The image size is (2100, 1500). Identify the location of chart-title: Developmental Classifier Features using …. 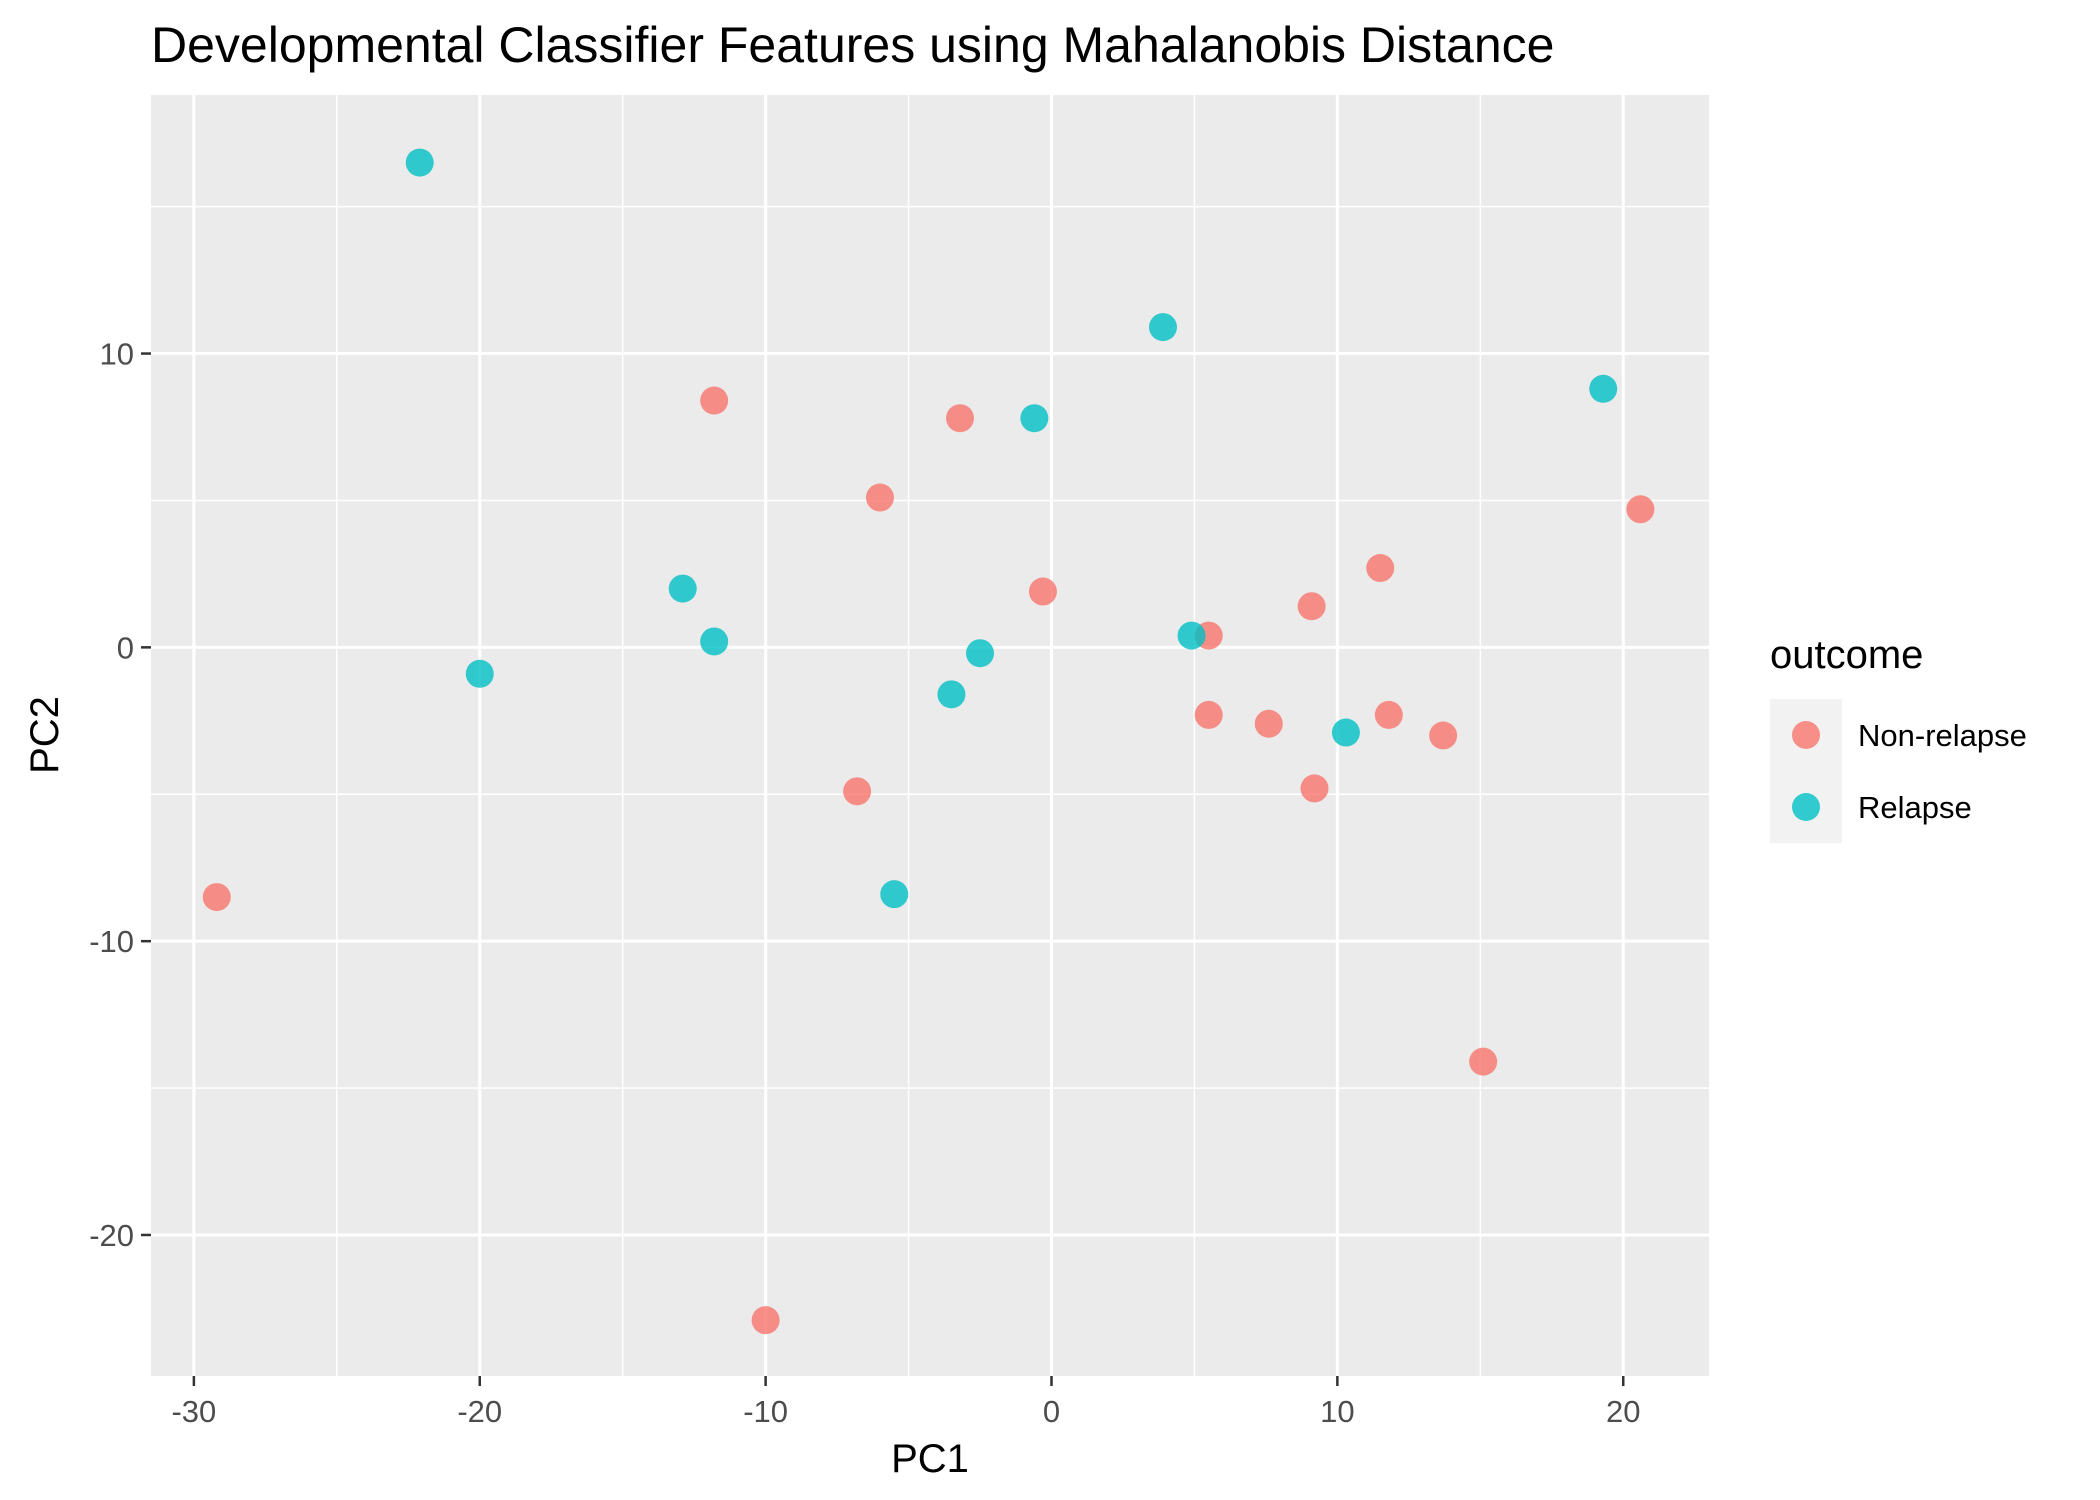
(852, 45).